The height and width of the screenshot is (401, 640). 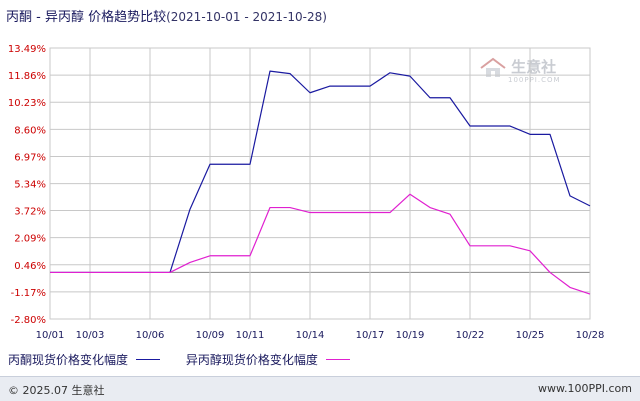 I want to click on legend-label-series1: 丙酮现货价格变化幅度, so click(x=68, y=360).